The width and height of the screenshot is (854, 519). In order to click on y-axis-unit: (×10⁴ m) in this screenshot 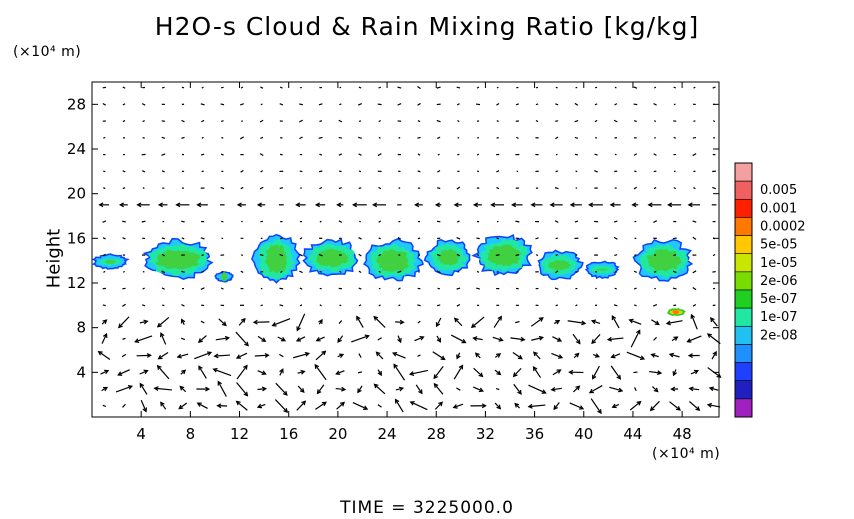, I will do `click(47, 52)`.